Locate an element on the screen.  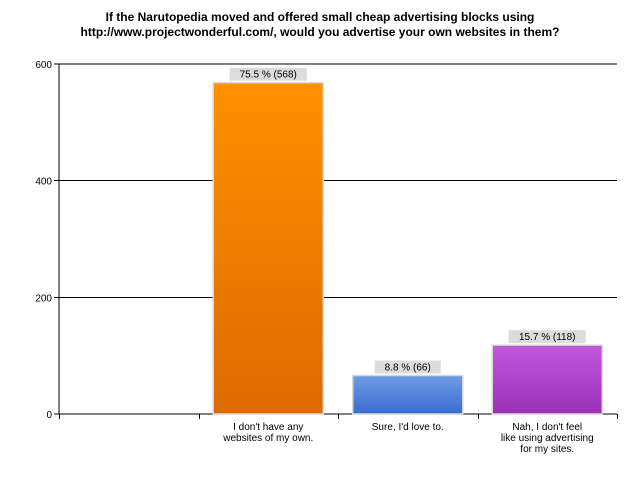
category-label: like using advertising is located at coordinates (547, 438).